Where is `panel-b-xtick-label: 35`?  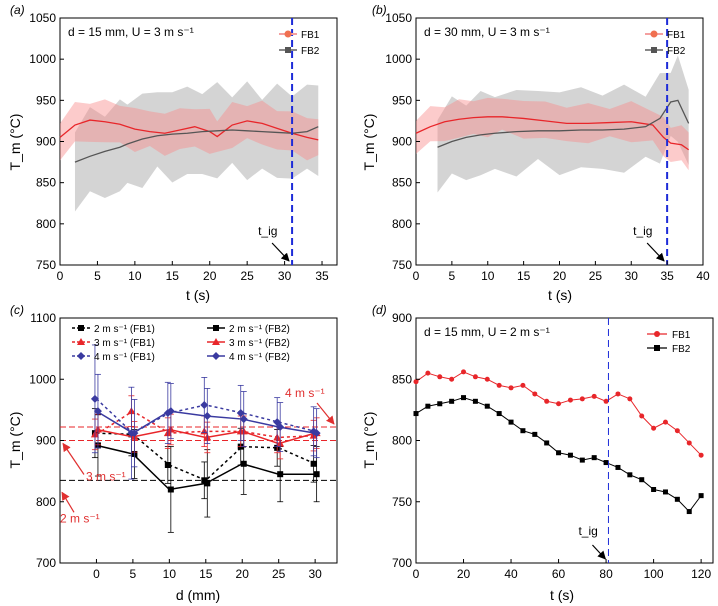
panel-b-xtick-label: 35 is located at coordinates (667, 276).